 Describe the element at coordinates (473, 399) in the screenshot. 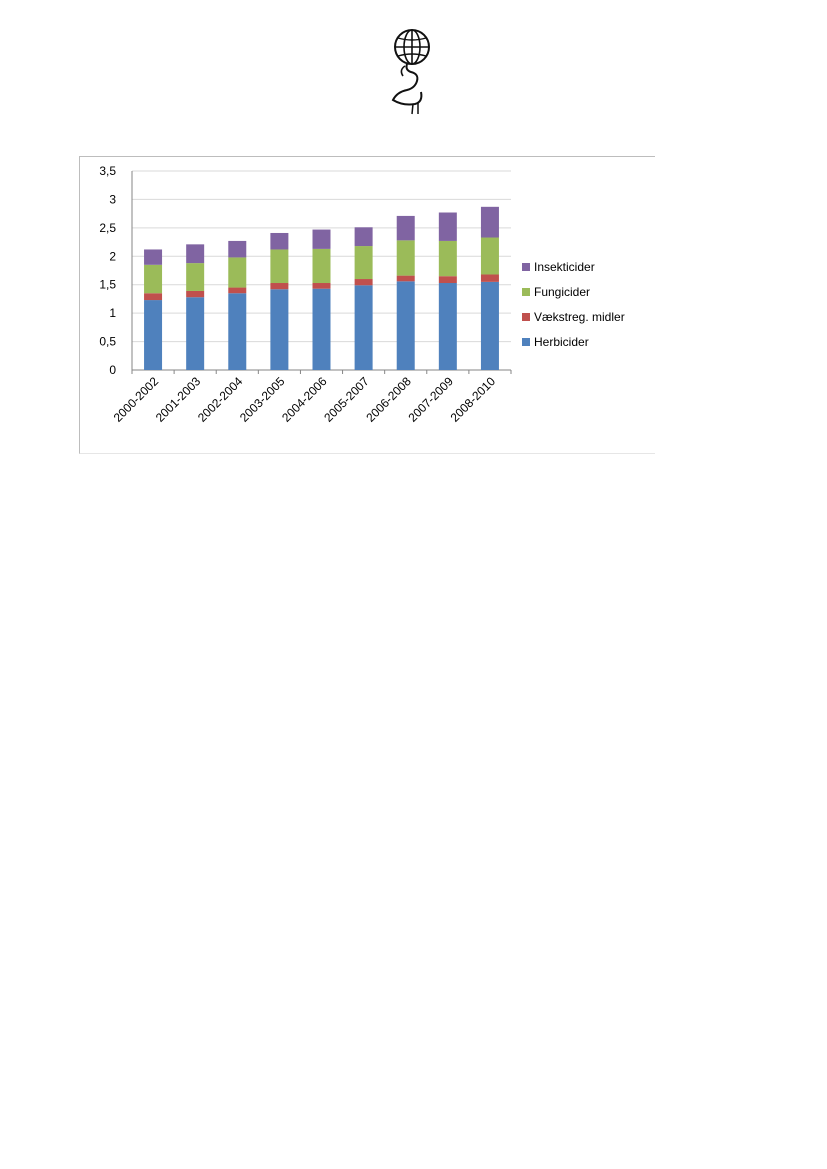

I see `x-tick-label: 2008-2010` at that location.